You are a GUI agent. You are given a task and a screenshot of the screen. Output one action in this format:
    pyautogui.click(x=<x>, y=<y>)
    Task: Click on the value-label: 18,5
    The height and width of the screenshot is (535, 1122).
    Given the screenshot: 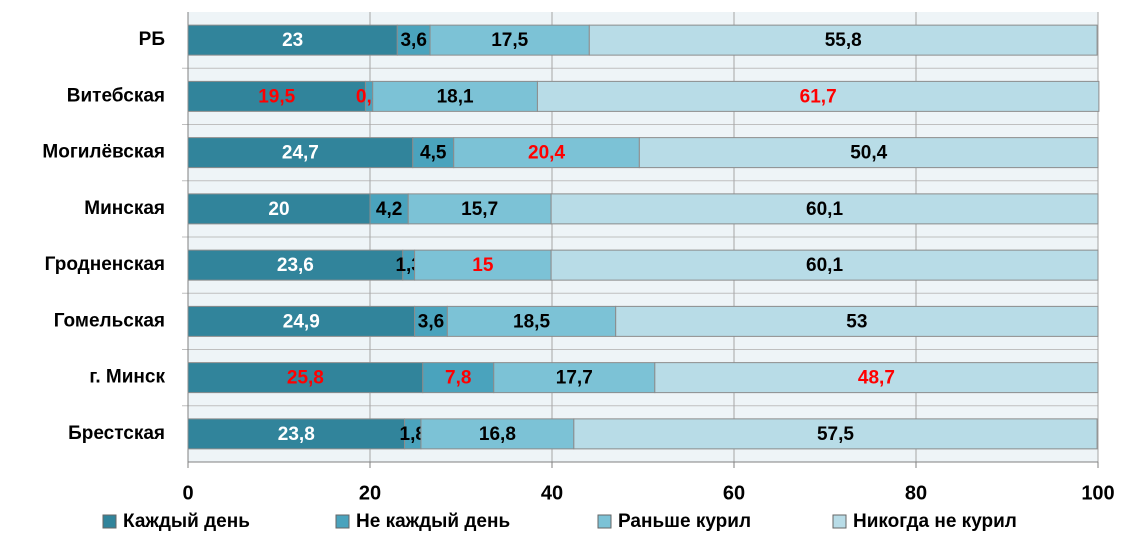 What is the action you would take?
    pyautogui.click(x=531, y=321)
    